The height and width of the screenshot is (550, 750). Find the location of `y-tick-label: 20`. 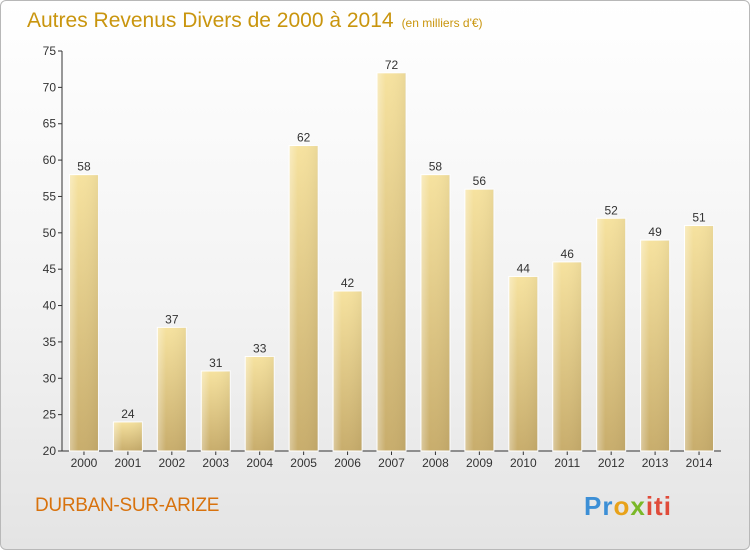

y-tick-label: 20 is located at coordinates (50, 451).